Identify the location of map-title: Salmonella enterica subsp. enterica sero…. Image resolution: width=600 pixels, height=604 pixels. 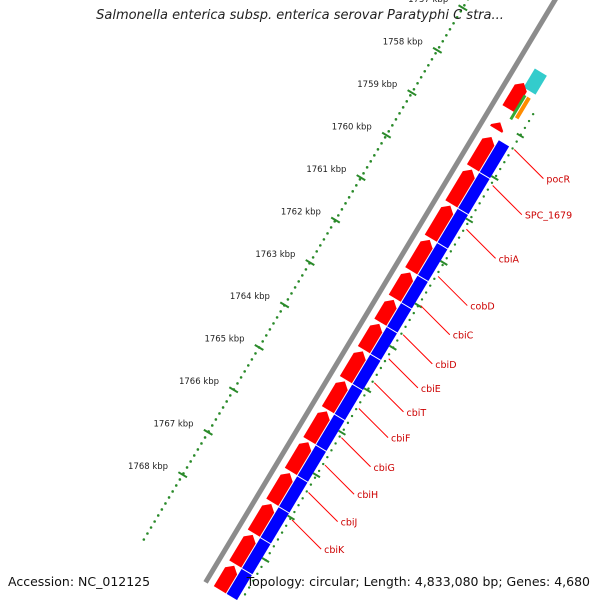
(300, 15).